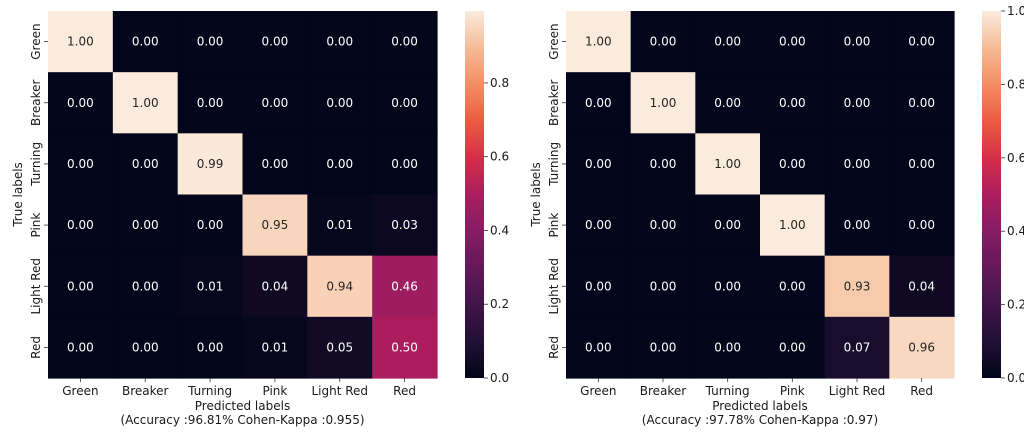 The width and height of the screenshot is (1024, 435). I want to click on y-tick-label: Pink, so click(36, 225).